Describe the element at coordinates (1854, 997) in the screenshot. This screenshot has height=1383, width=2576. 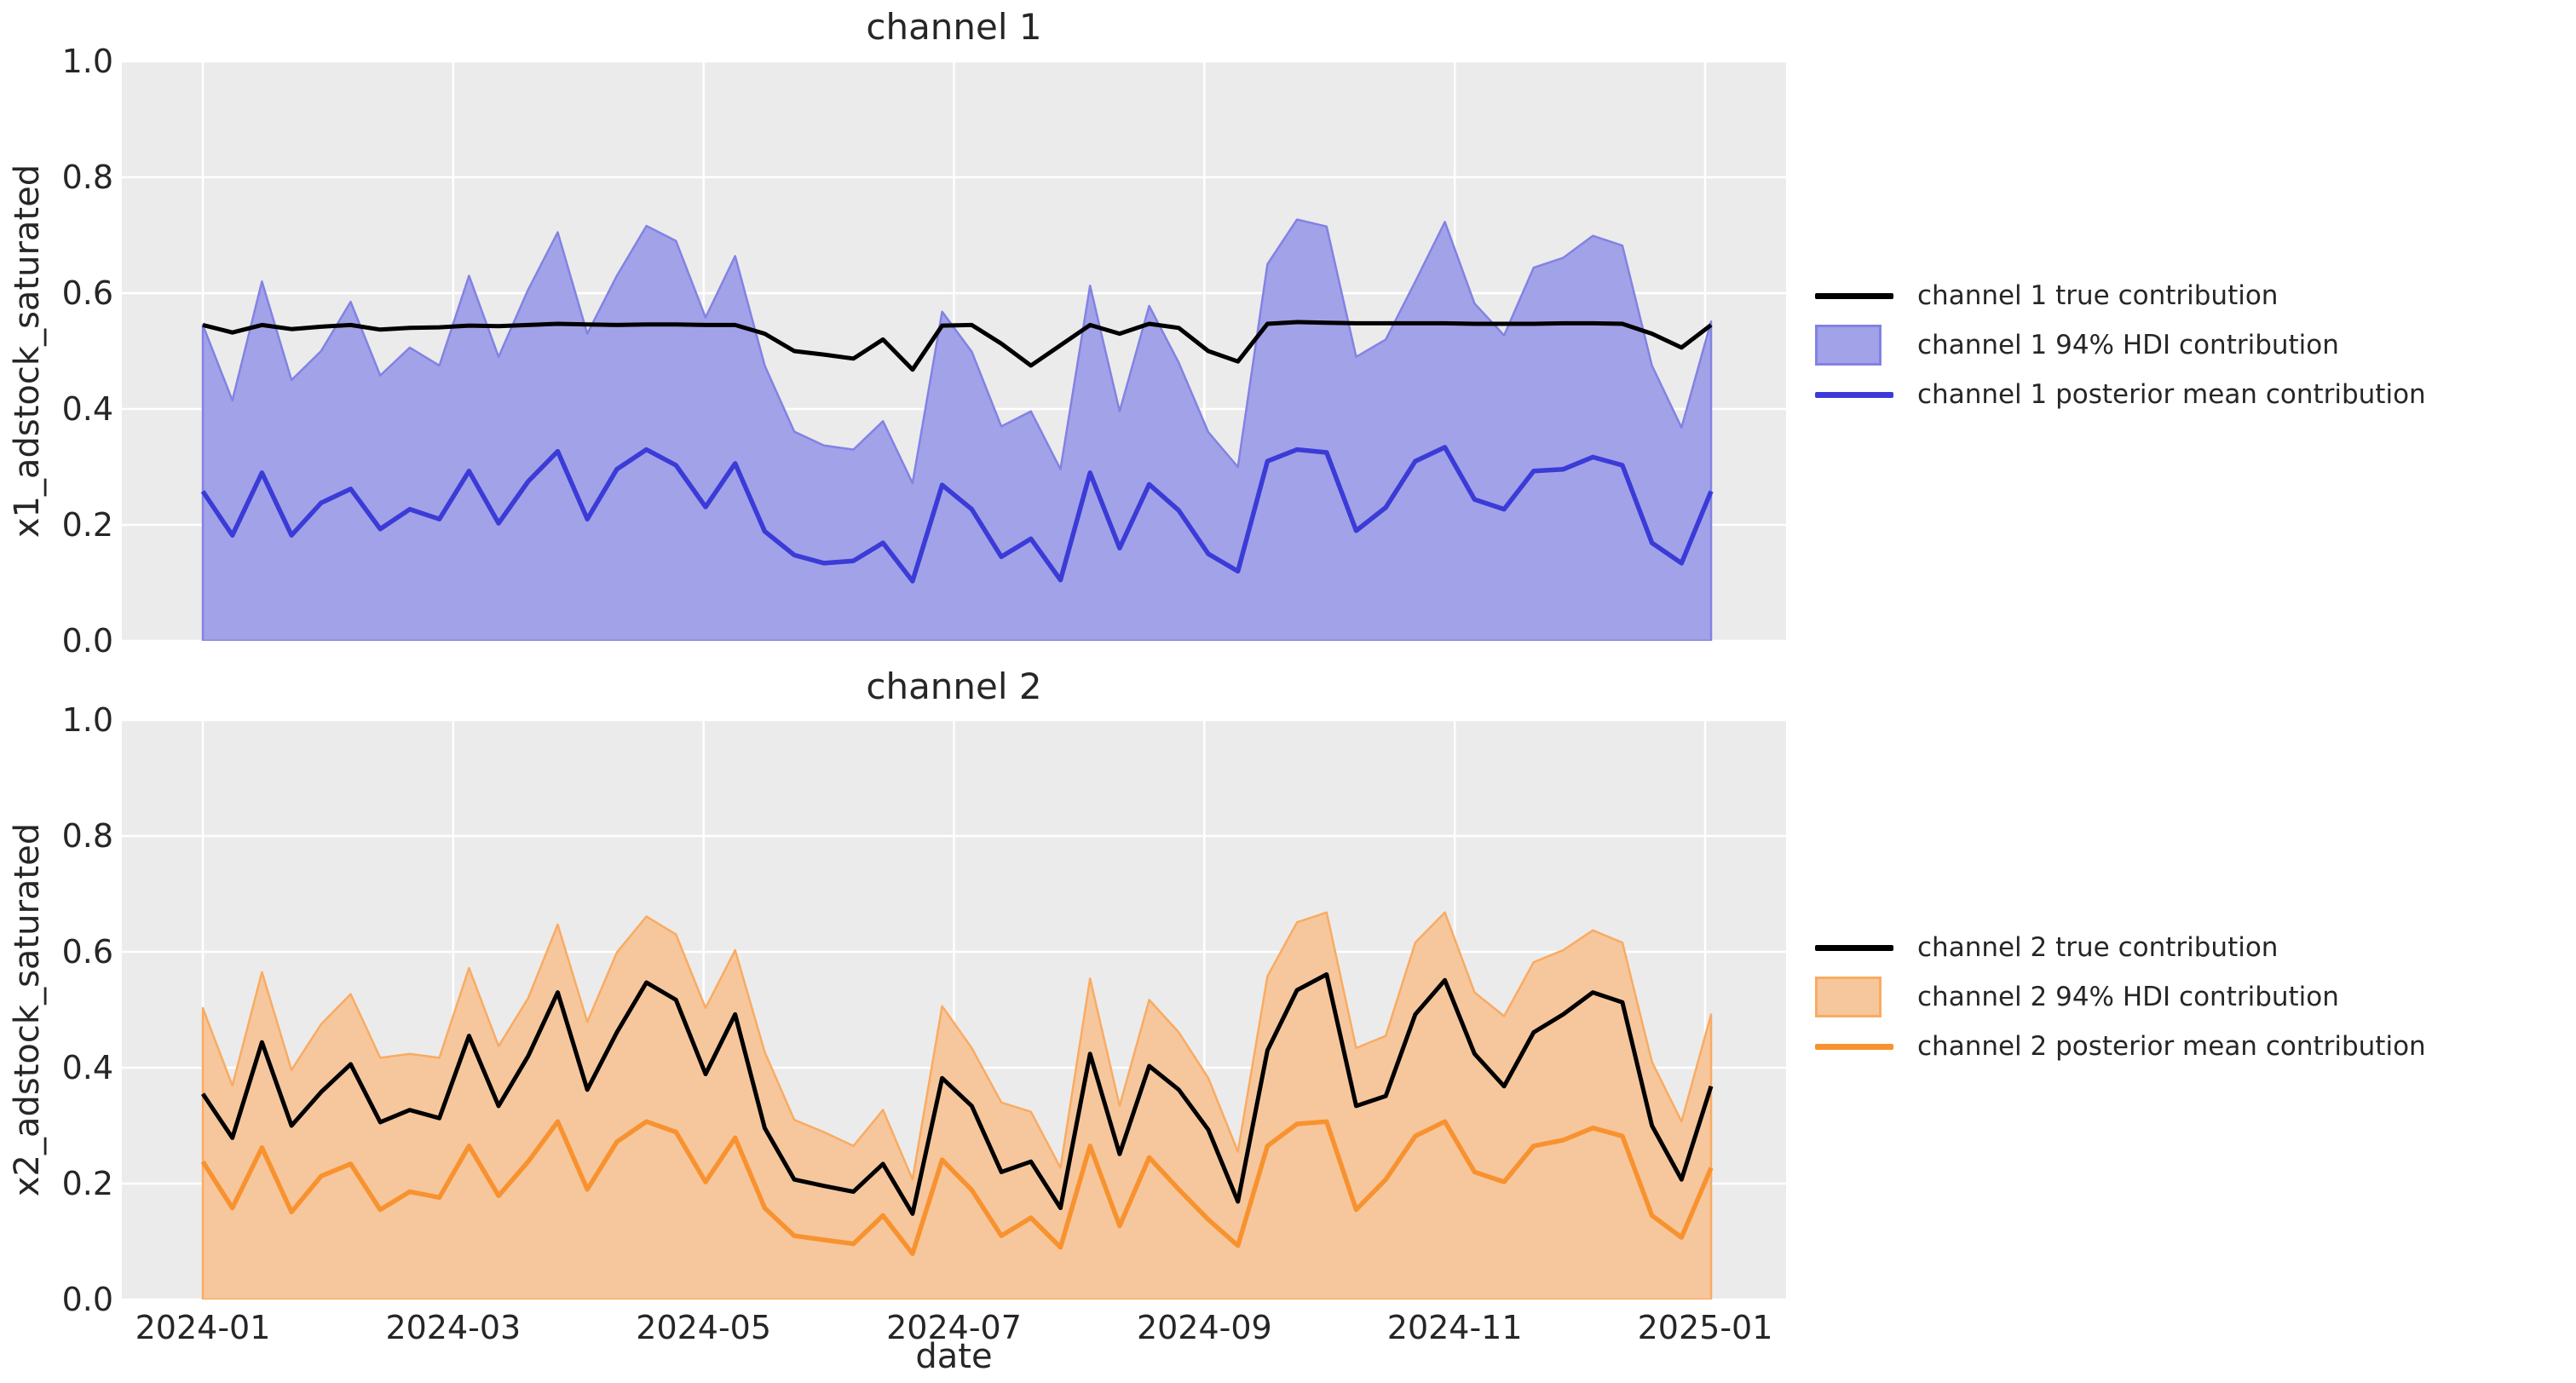
I see `chart2-hdi-patch-swatch-icon` at that location.